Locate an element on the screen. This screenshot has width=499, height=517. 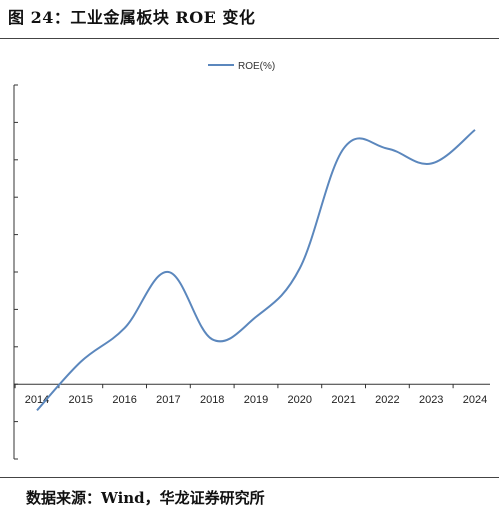
x-tick-label: 2018 is located at coordinates (212, 400).